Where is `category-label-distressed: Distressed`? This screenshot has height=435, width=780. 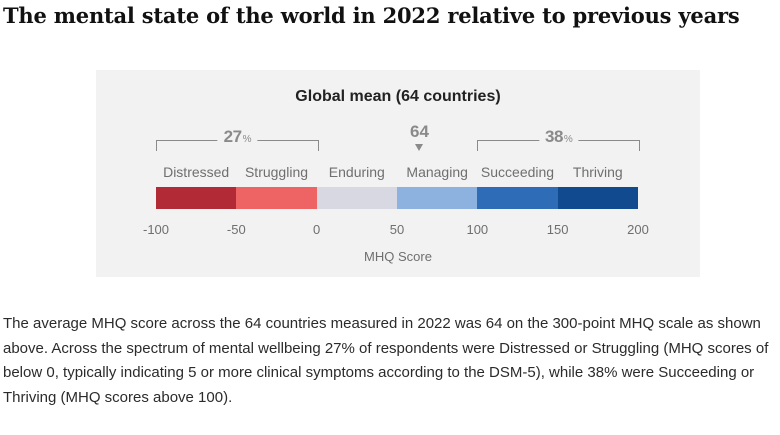
category-label-distressed: Distressed is located at coordinates (196, 172).